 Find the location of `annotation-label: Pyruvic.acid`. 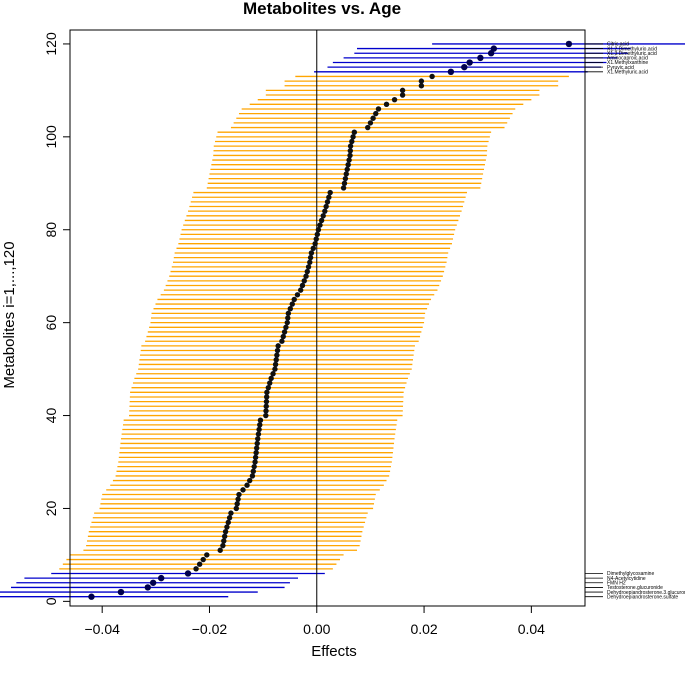

annotation-label: Pyruvic.acid is located at coordinates (620, 68).